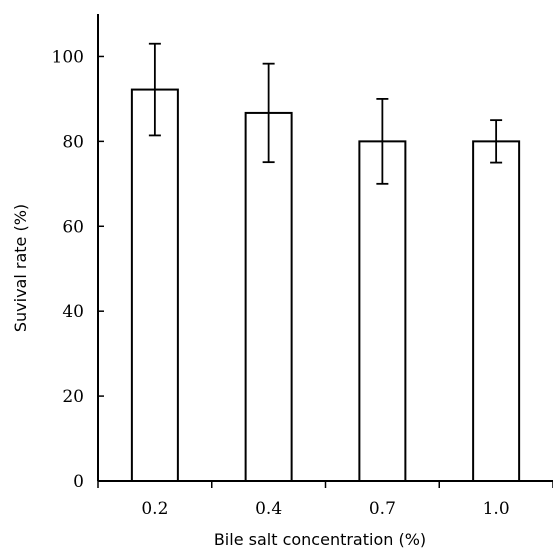 This screenshot has width=553, height=550. Describe the element at coordinates (20, 268) in the screenshot. I see `y-axis-title: Suvival rate (%)` at that location.